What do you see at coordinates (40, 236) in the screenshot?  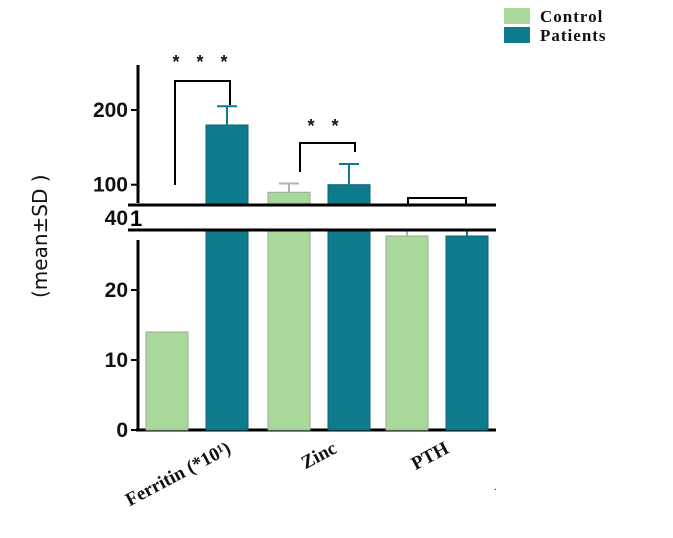 I see `y-axis-label: (mean±SD )` at bounding box center [40, 236].